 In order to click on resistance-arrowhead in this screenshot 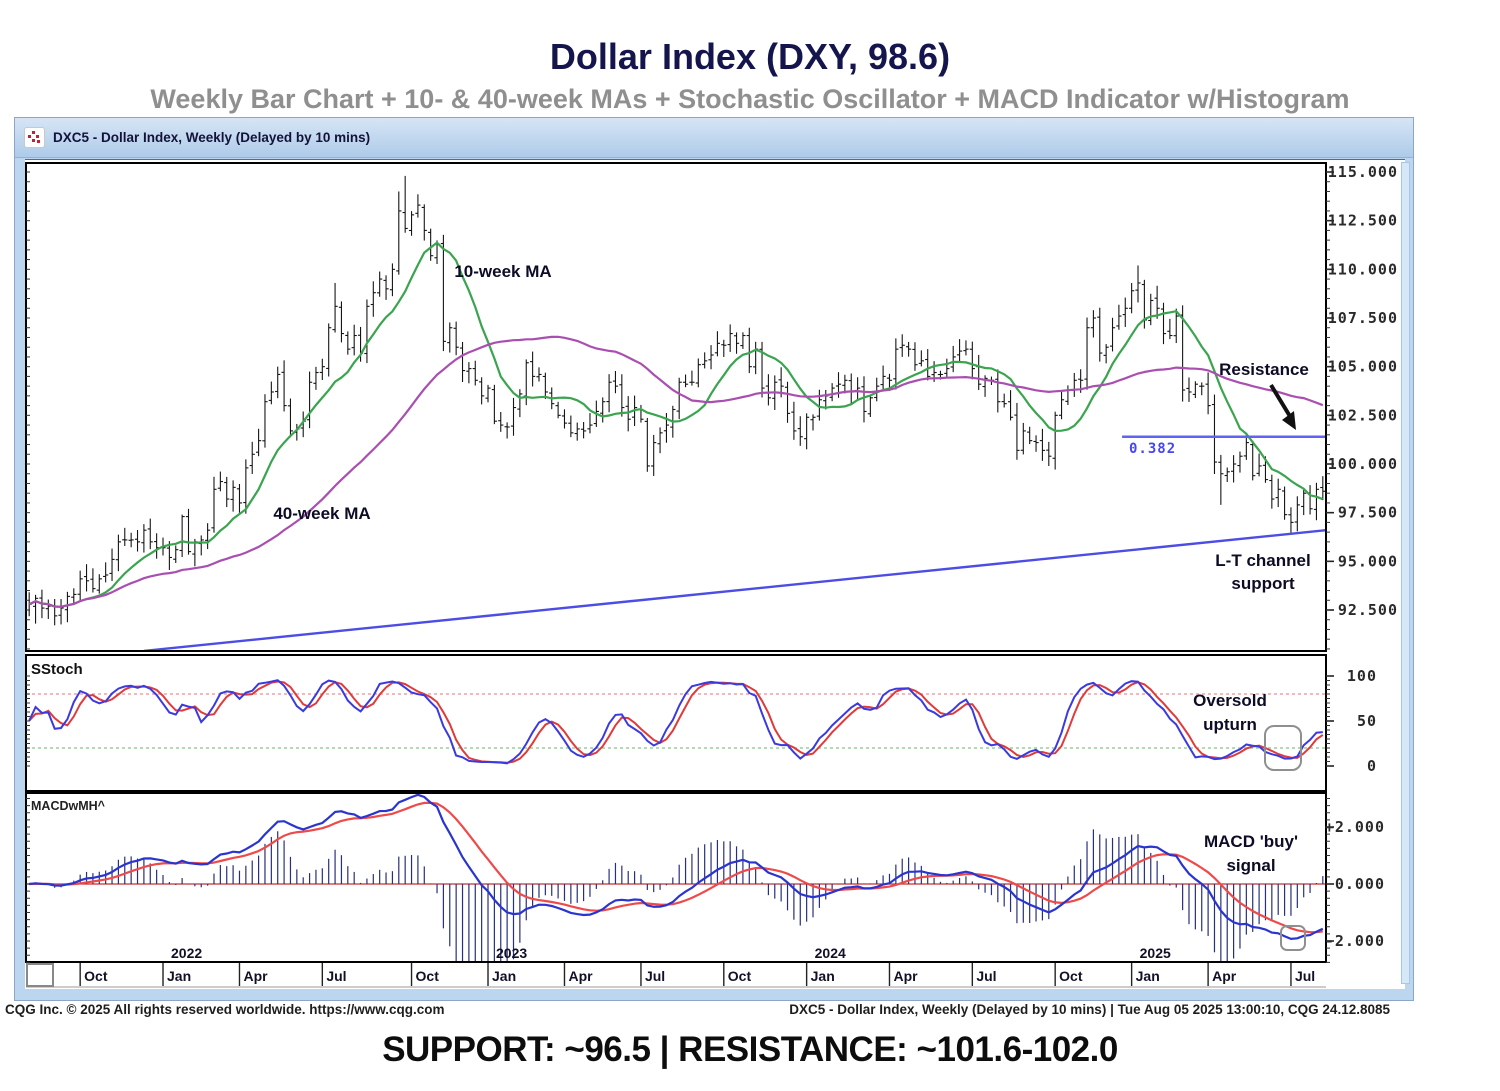, I will do `click(1289, 420)`.